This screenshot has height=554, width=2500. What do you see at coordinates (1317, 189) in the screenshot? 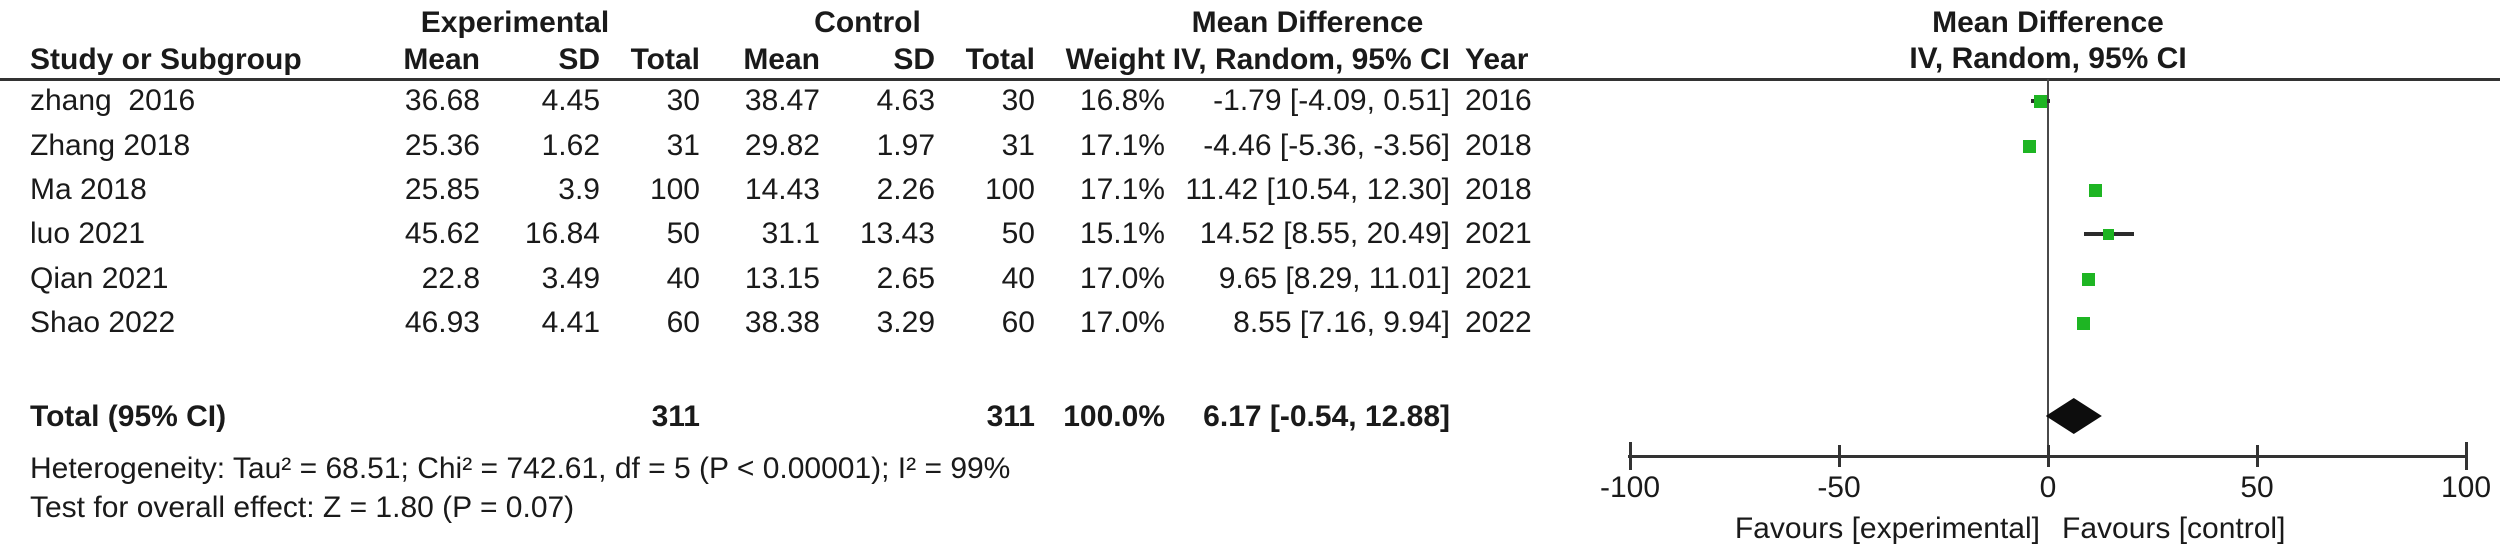
I see `cell-ci: 11.42 [10.54, 12.30]` at bounding box center [1317, 189].